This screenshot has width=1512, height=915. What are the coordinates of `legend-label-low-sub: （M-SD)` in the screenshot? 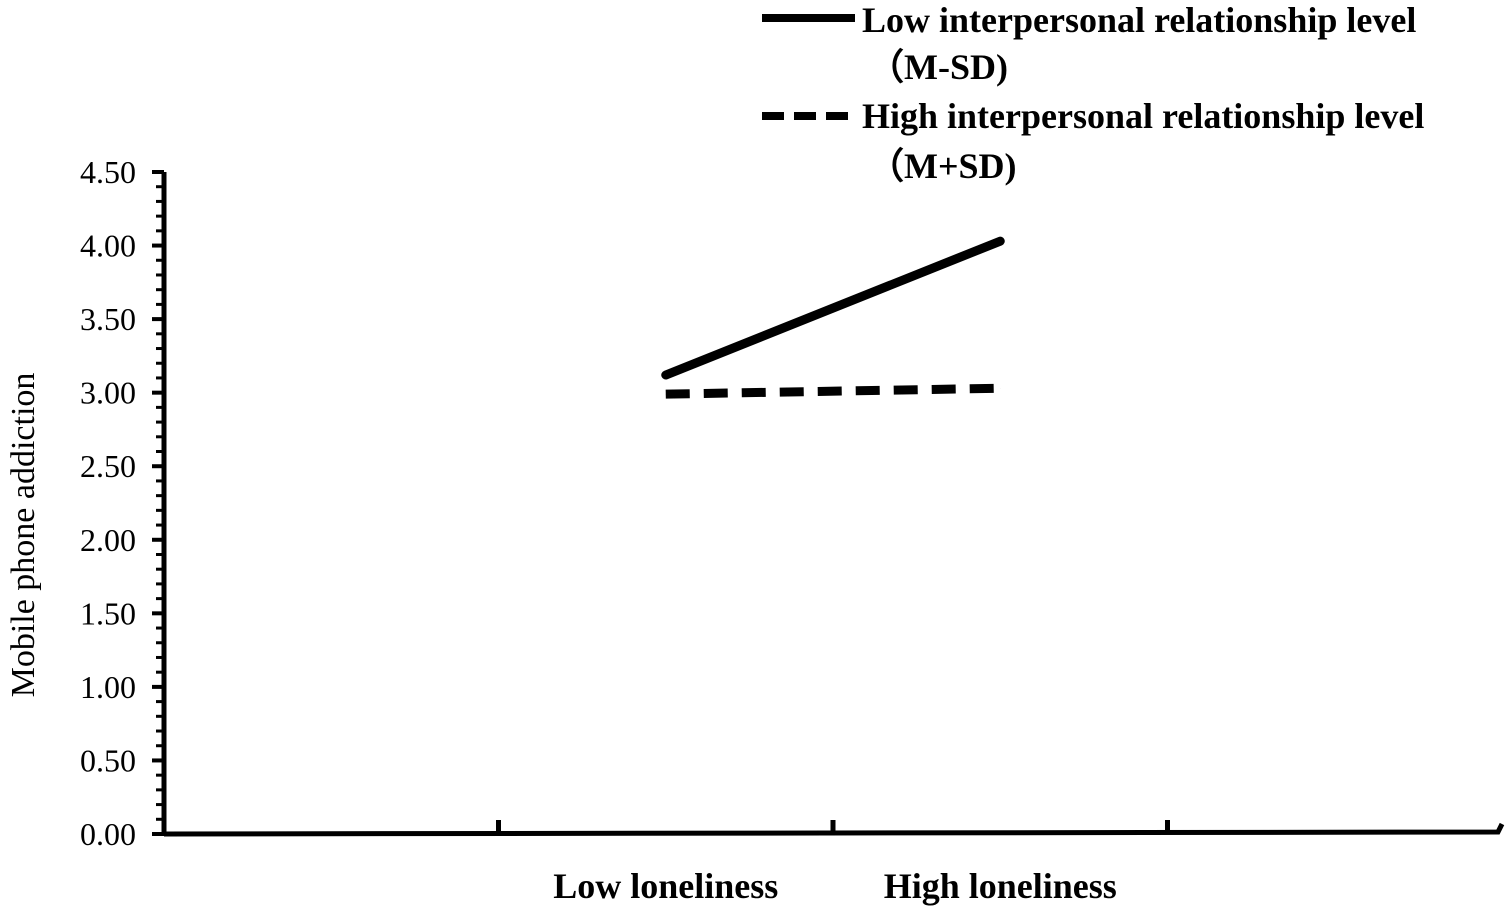 It's located at (938, 67).